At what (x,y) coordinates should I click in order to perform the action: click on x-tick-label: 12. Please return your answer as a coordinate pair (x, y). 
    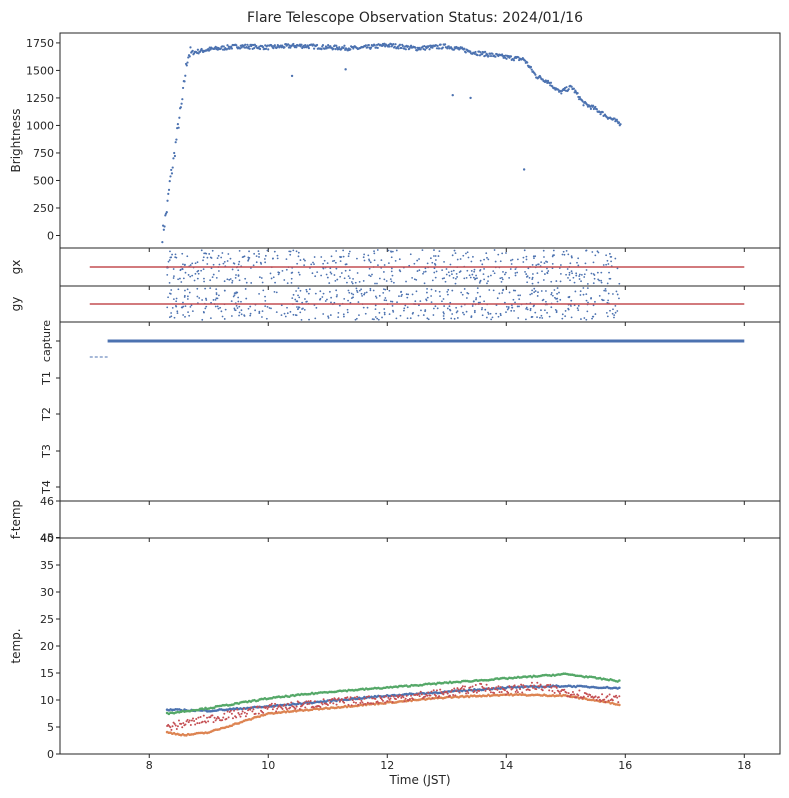
    Looking at the image, I should click on (387, 765).